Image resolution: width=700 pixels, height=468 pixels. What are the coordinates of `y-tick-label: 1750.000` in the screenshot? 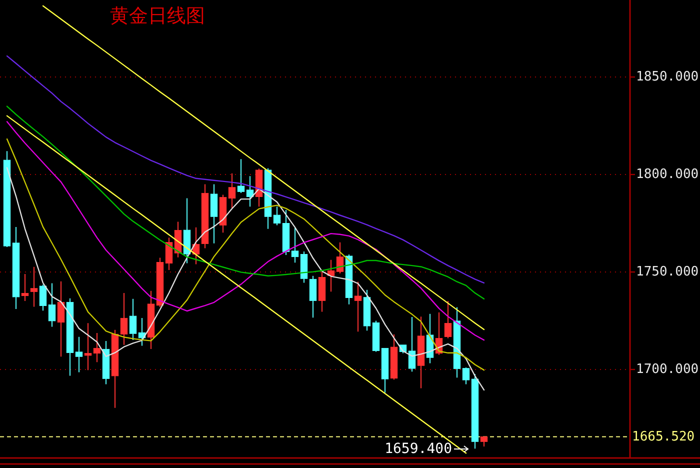 It's located at (667, 272).